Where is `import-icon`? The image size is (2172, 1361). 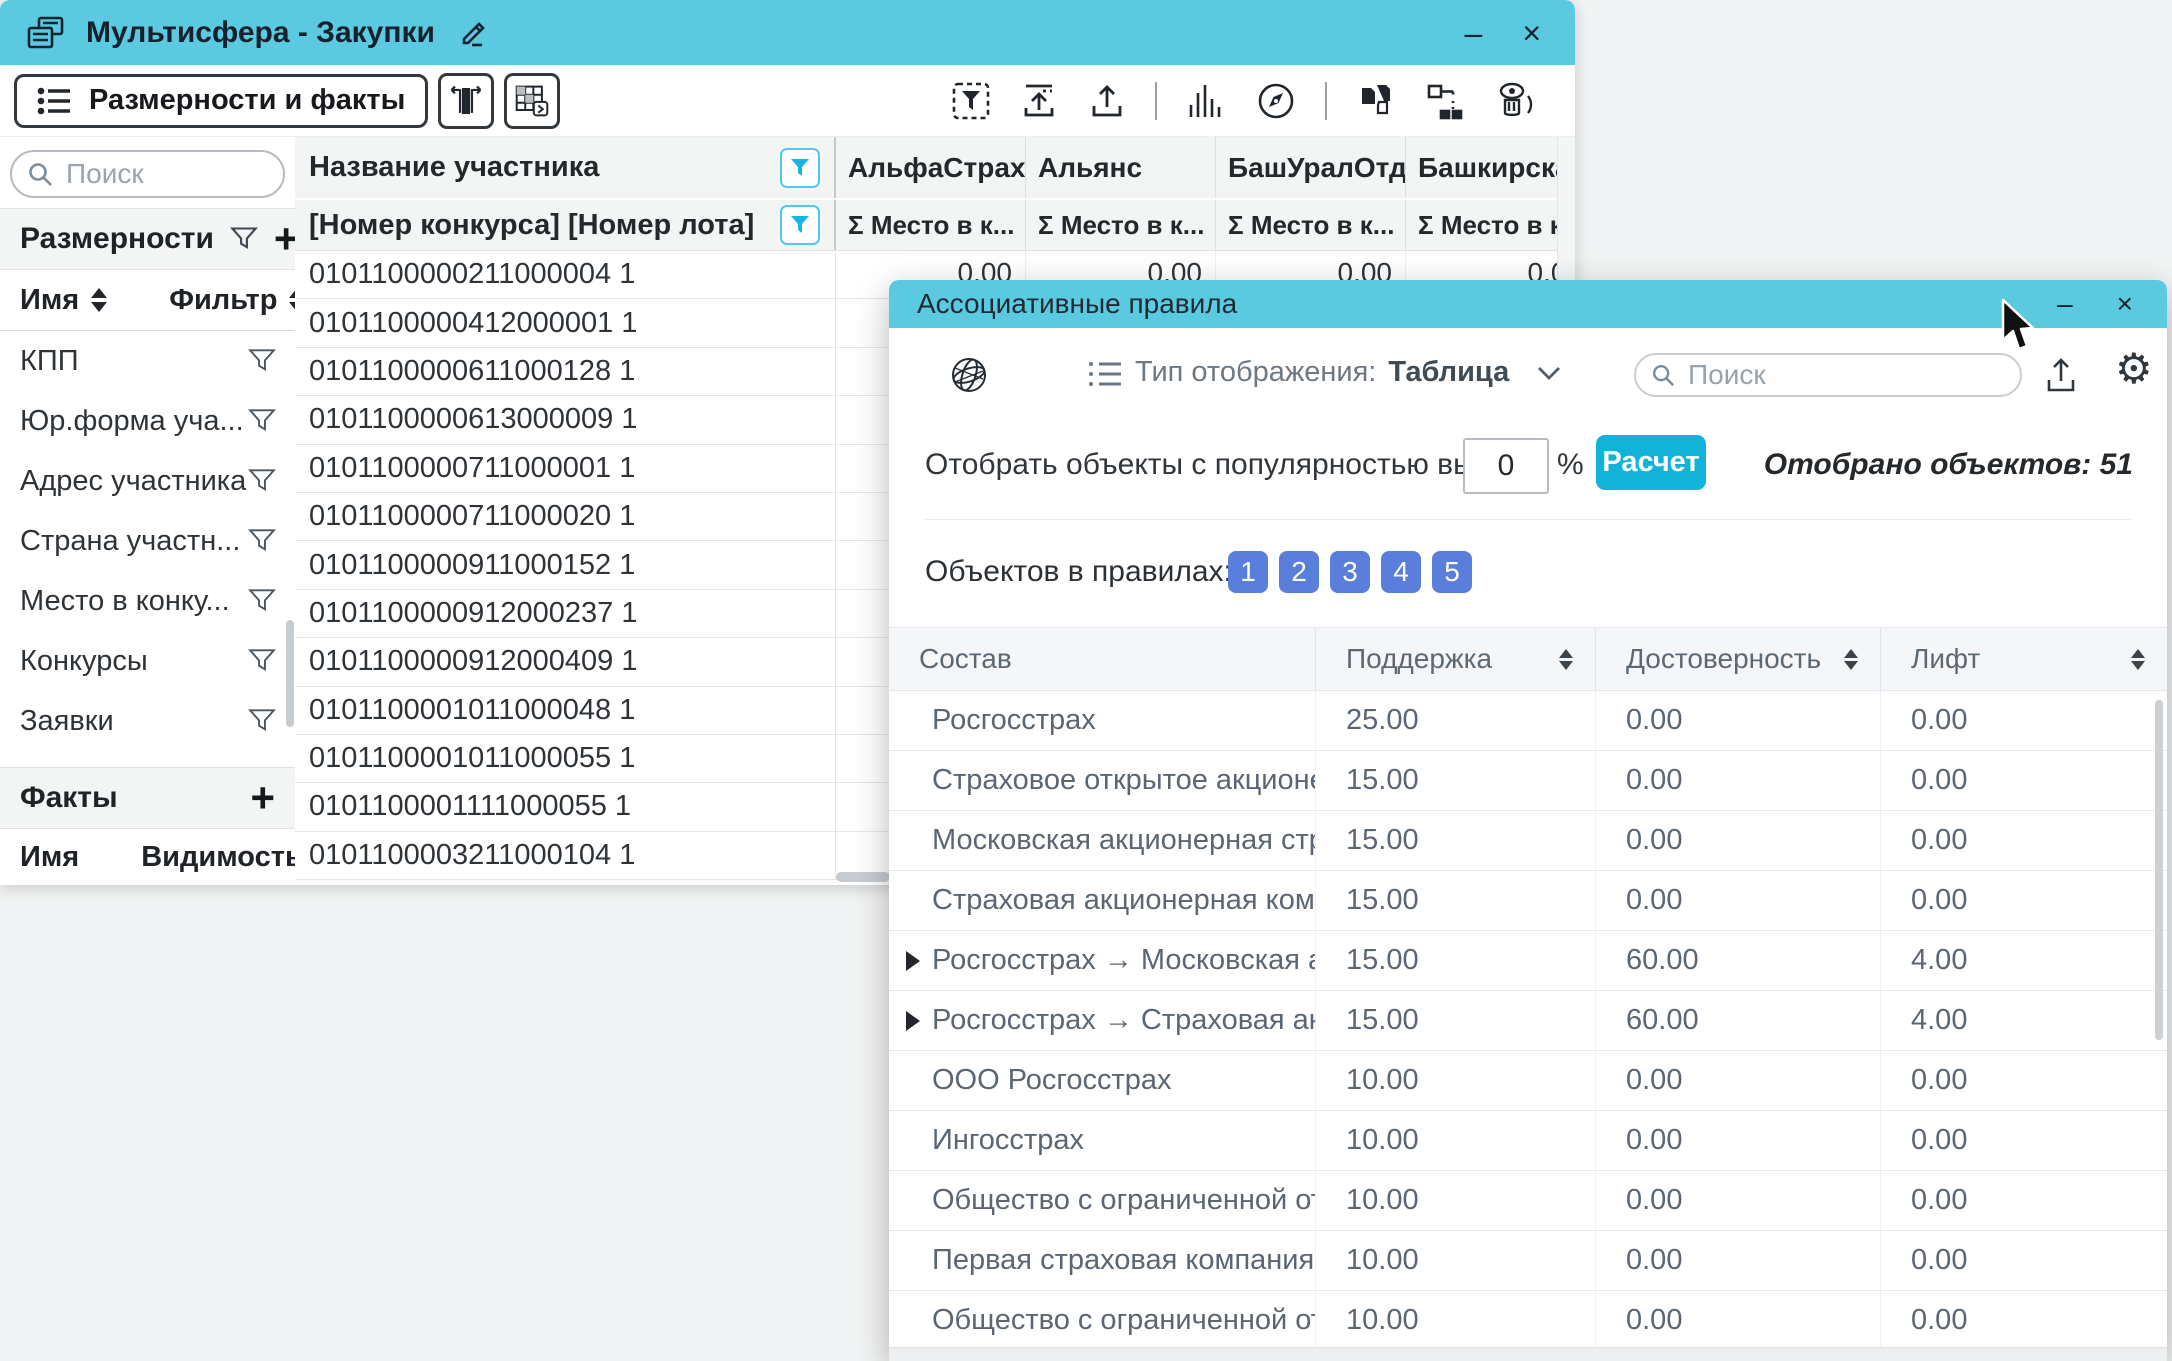
import-icon is located at coordinates (1039, 101).